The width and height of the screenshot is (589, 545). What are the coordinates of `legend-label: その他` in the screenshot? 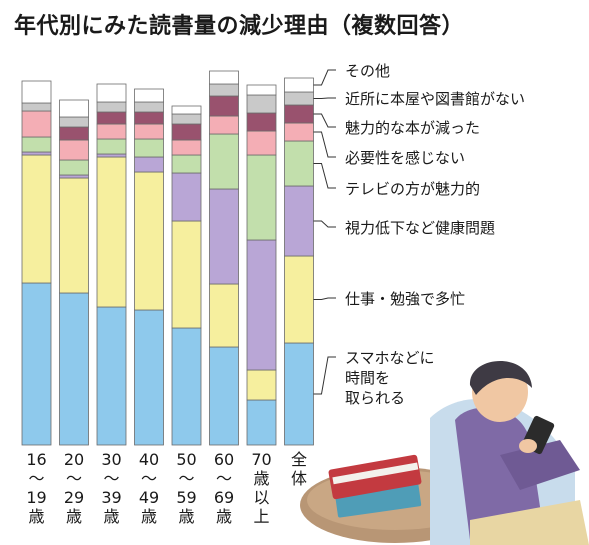 It's located at (367, 71).